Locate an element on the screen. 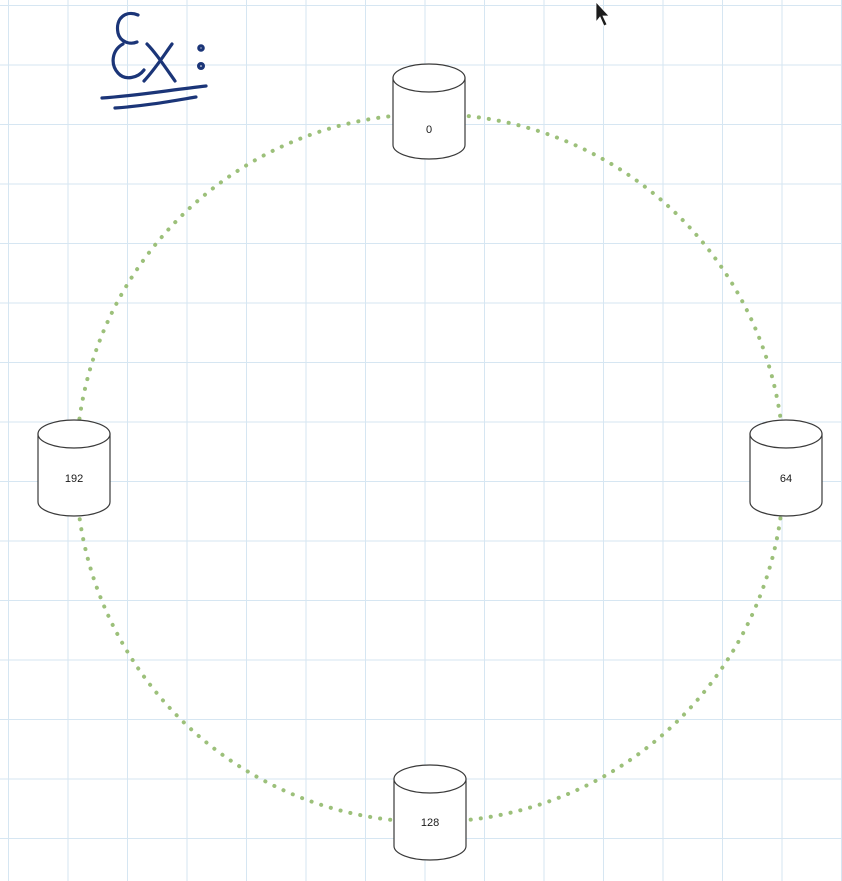  annotation-stroke-x is located at coordinates (159, 62).